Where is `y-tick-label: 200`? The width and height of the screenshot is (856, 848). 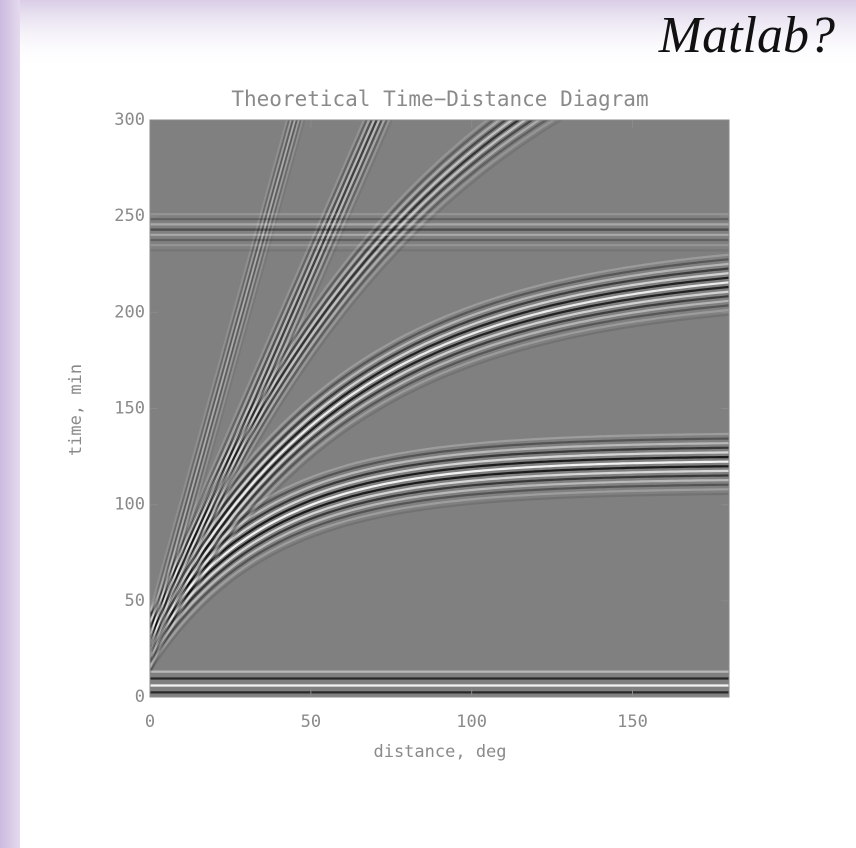 y-tick-label: 200 is located at coordinates (129, 312).